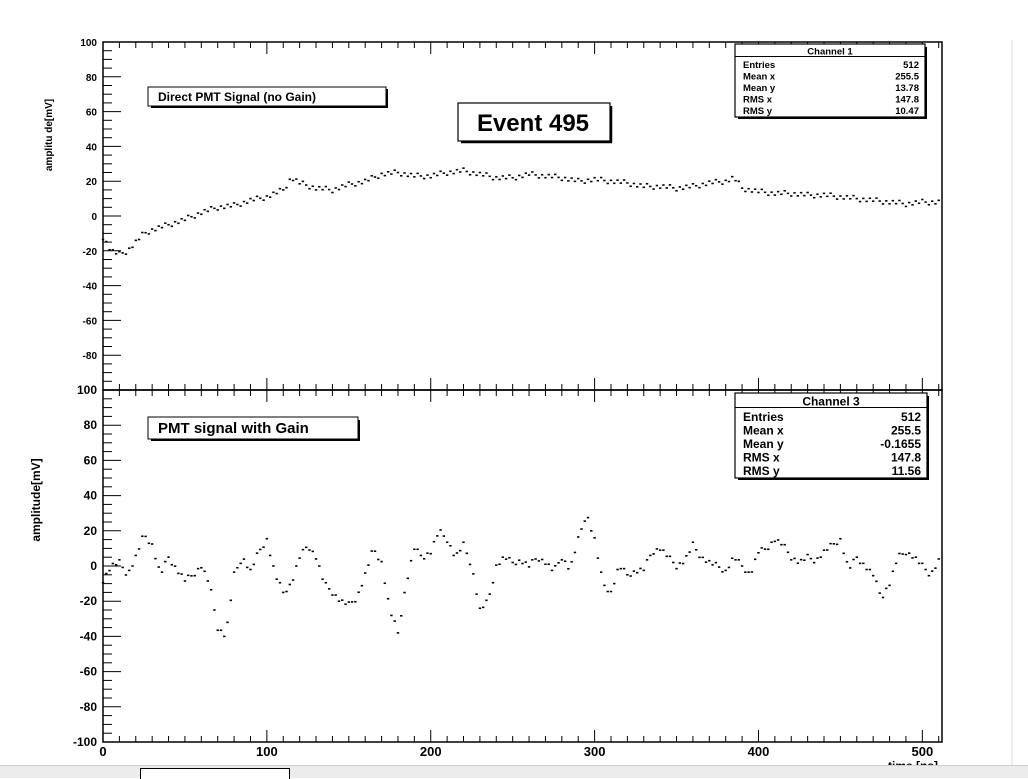 This screenshot has width=1028, height=779. I want to click on x-tick-label: 400, so click(759, 751).